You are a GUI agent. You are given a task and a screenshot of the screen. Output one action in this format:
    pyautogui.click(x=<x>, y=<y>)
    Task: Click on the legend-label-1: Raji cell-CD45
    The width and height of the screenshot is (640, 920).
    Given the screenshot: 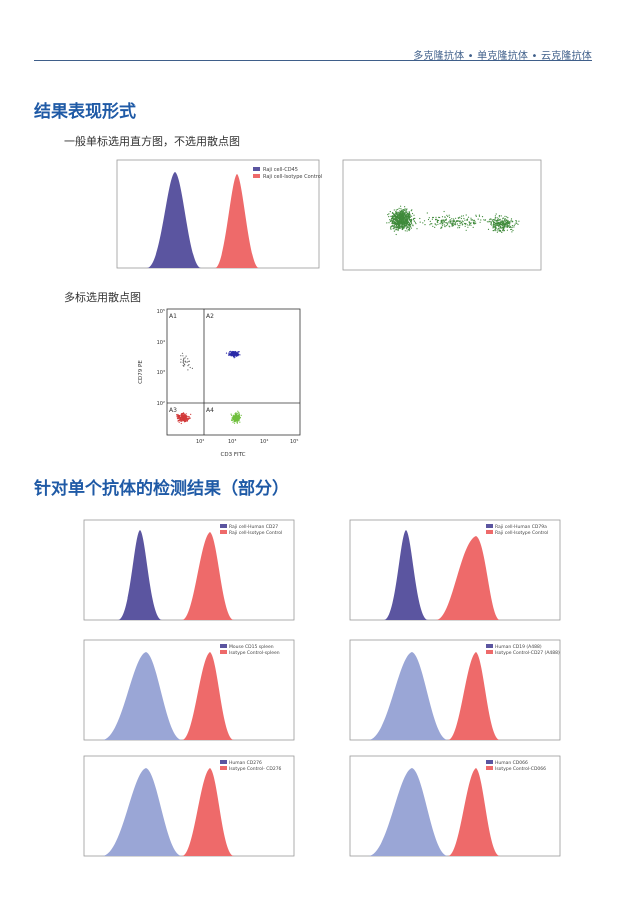 What is the action you would take?
    pyautogui.click(x=280, y=170)
    